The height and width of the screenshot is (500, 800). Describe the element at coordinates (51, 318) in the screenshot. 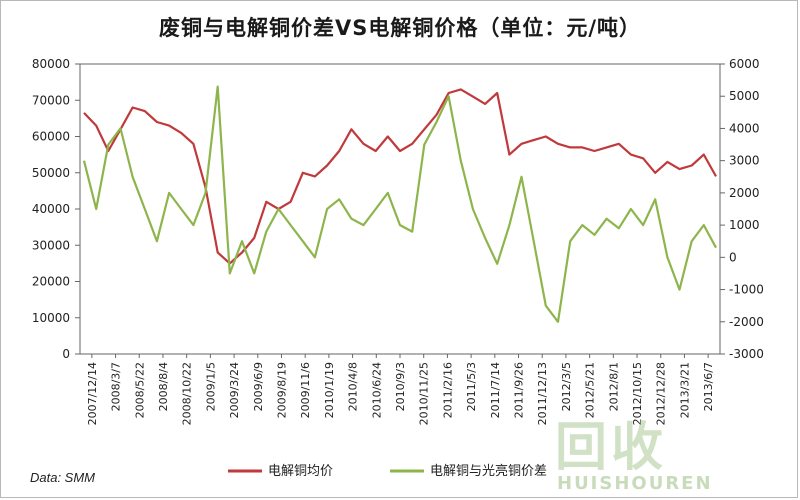

I see `left-axis-tick-label: 10000` at that location.